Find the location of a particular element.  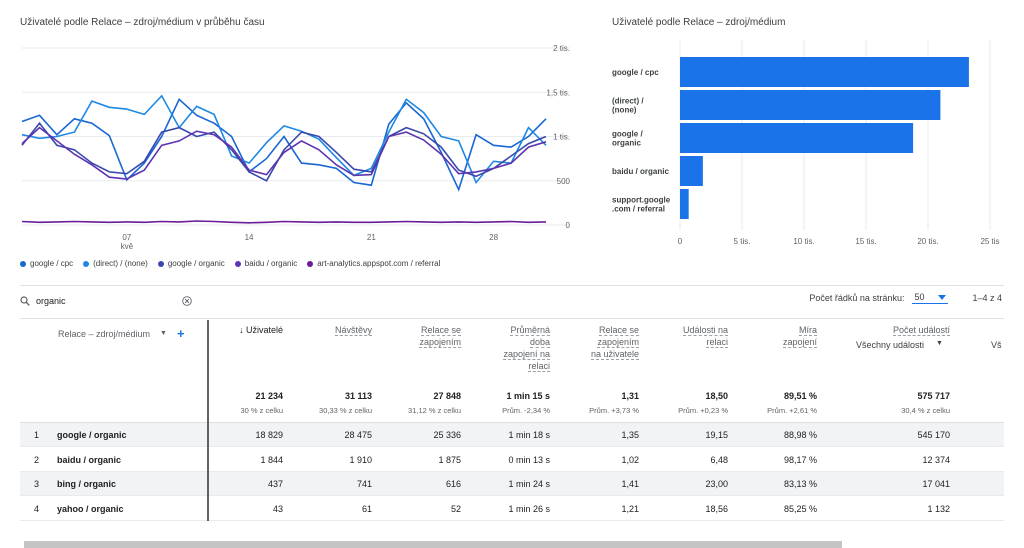

column-total-comparison: Prům. -2,34 % is located at coordinates (526, 410).